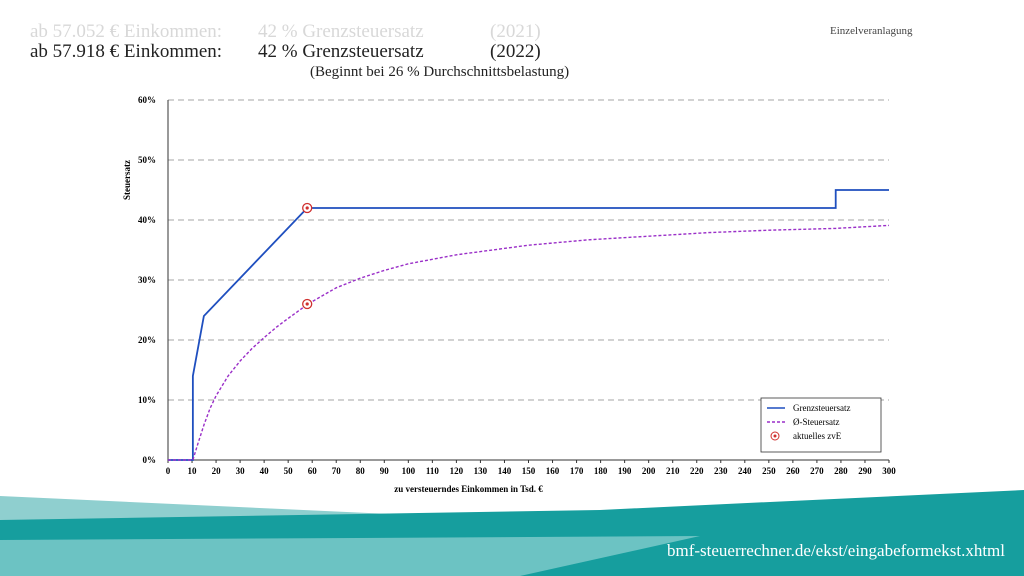 This screenshot has height=576, width=1024. I want to click on x-tick-label: 40, so click(265, 471).